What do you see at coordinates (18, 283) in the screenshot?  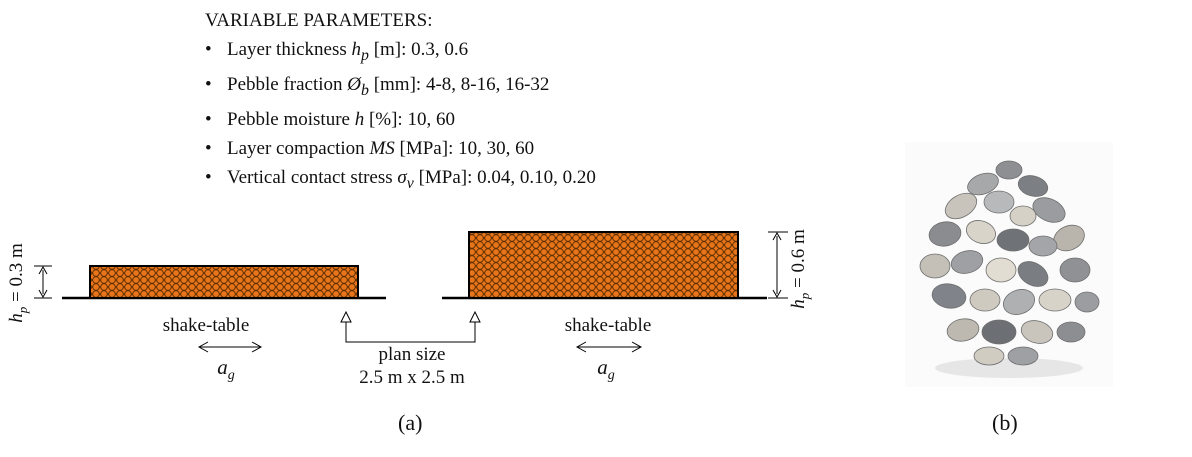 I see `height-label-left: hp = 0.3 m` at bounding box center [18, 283].